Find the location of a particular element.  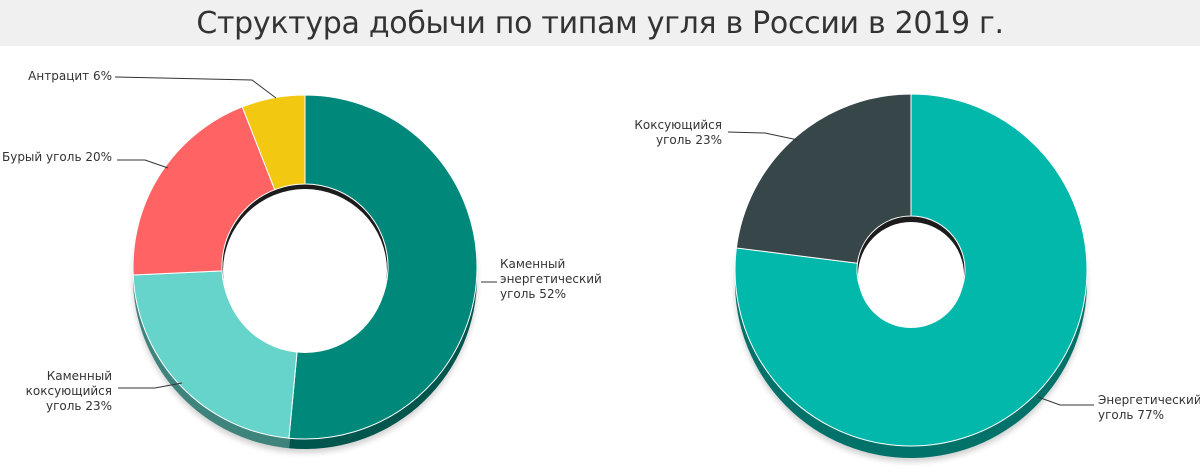

slice-label-каменный-энергетический-уголь-52: Каменный энергетический уголь 52% is located at coordinates (551, 279).